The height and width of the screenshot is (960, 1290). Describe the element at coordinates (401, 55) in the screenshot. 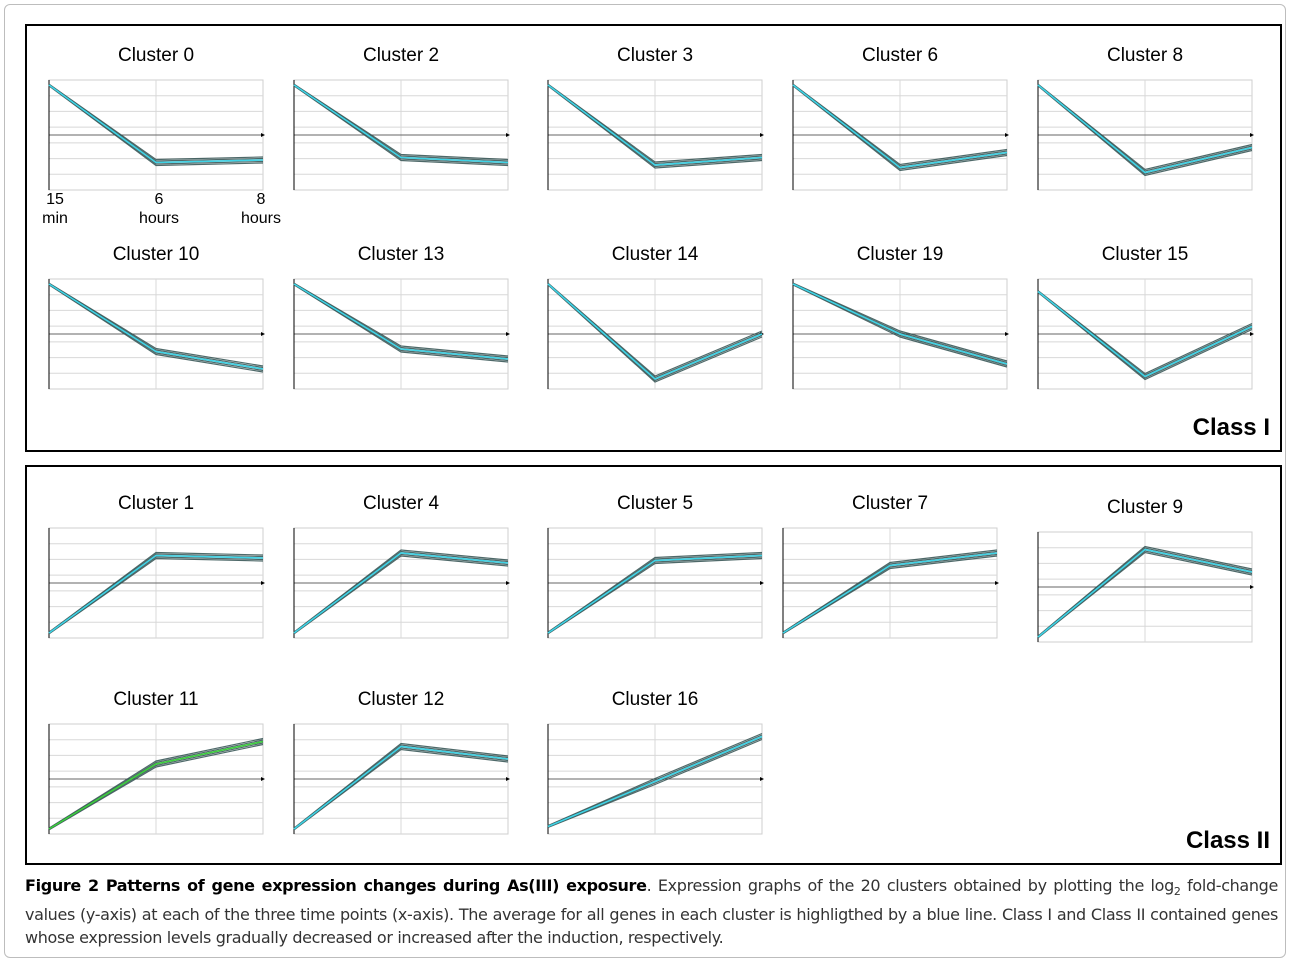

I see `chart-title: Cluster 2` at that location.